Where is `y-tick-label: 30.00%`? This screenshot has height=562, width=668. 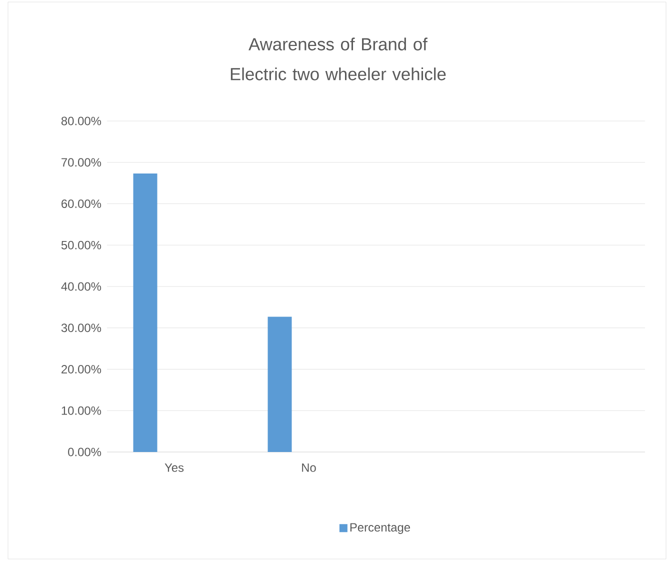
y-tick-label: 30.00% is located at coordinates (81, 328).